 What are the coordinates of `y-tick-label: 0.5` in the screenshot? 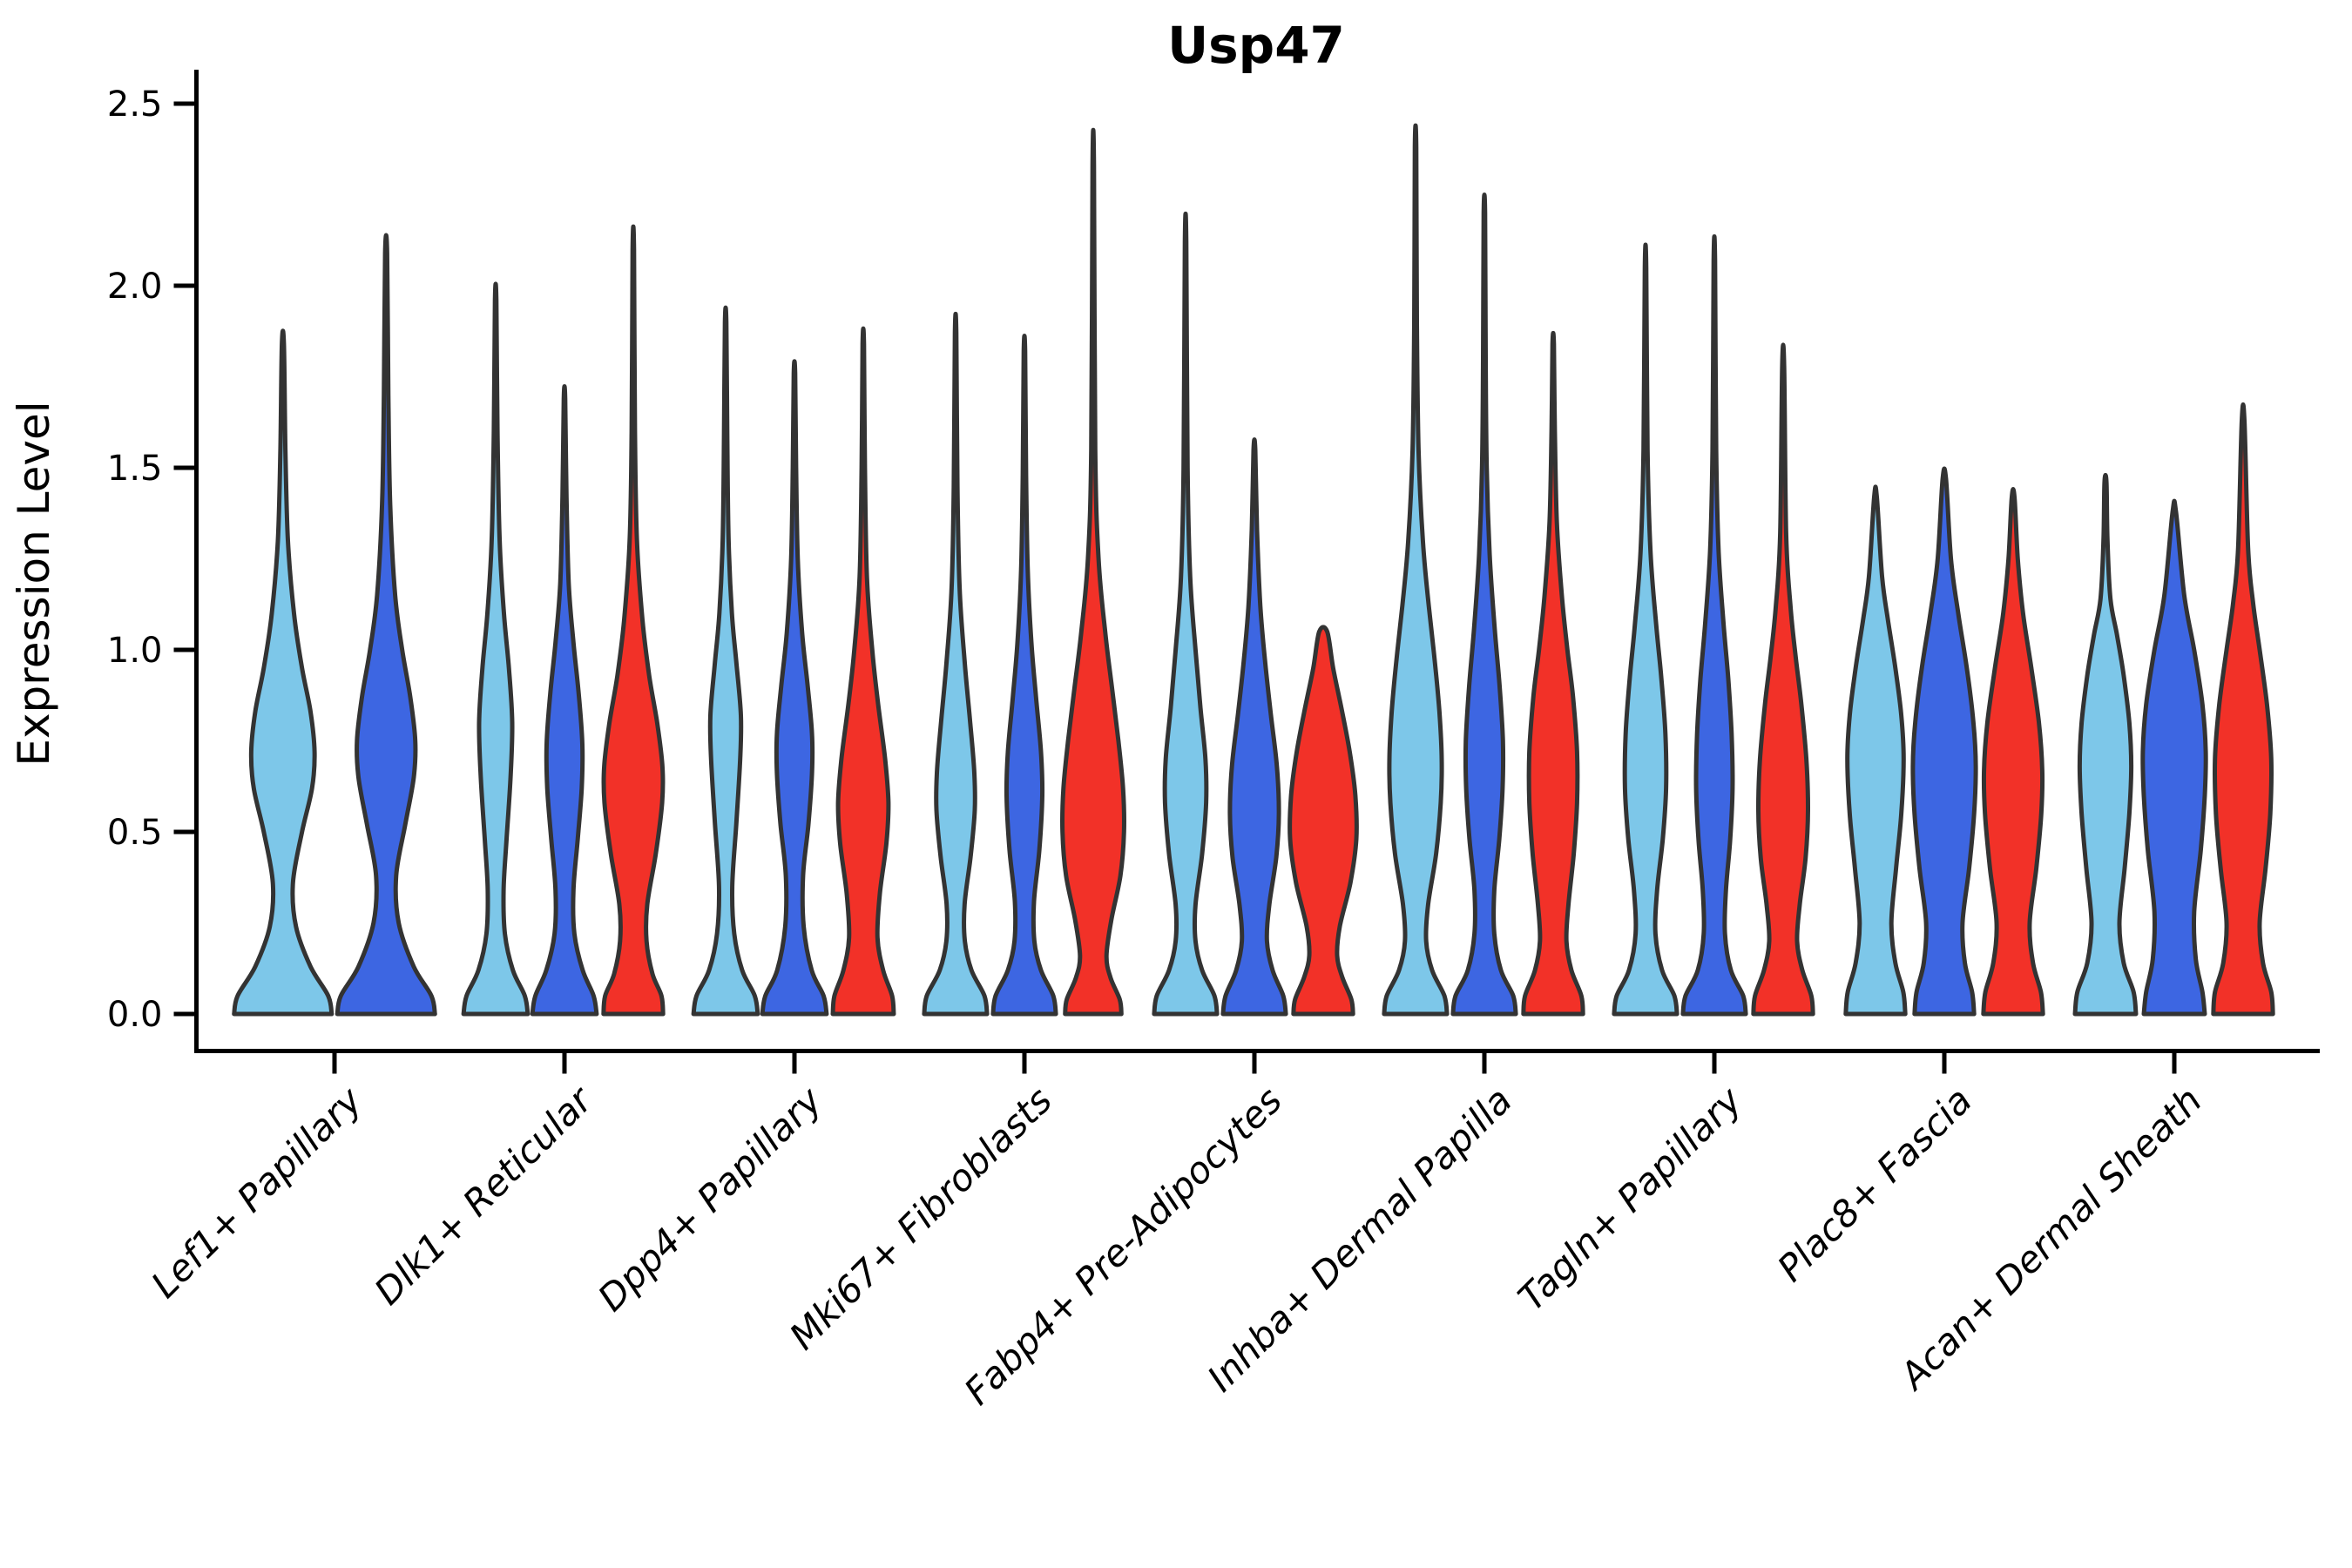 It's located at (135, 833).